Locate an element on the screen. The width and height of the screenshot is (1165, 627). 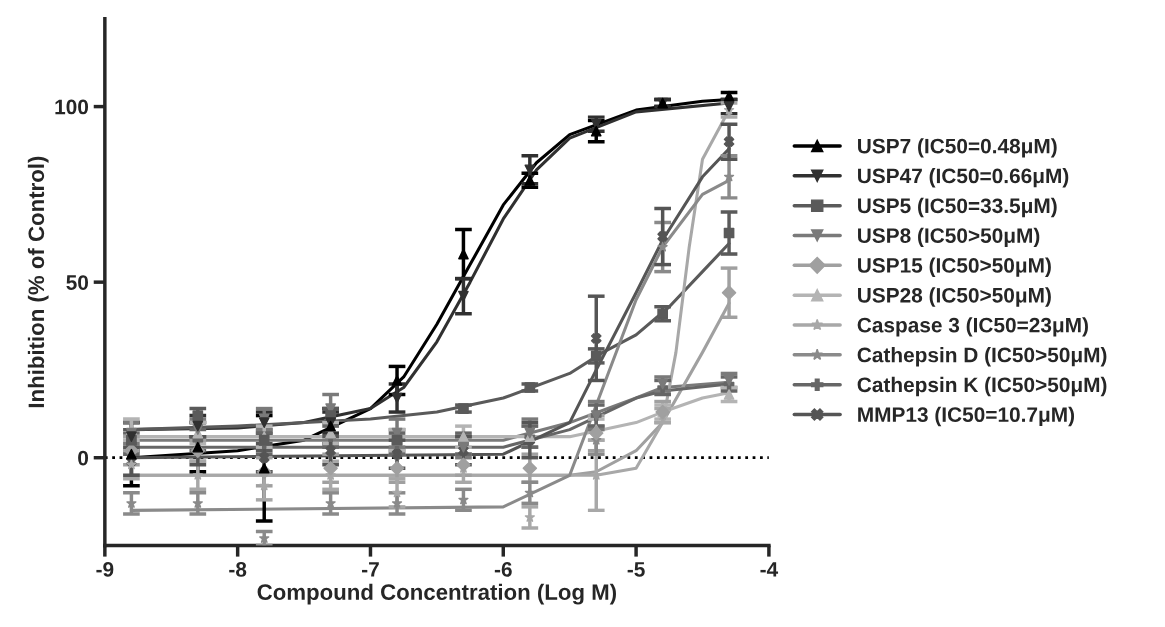
legend-label: USP7 (IC50=0.48μM) is located at coordinates (957, 148).